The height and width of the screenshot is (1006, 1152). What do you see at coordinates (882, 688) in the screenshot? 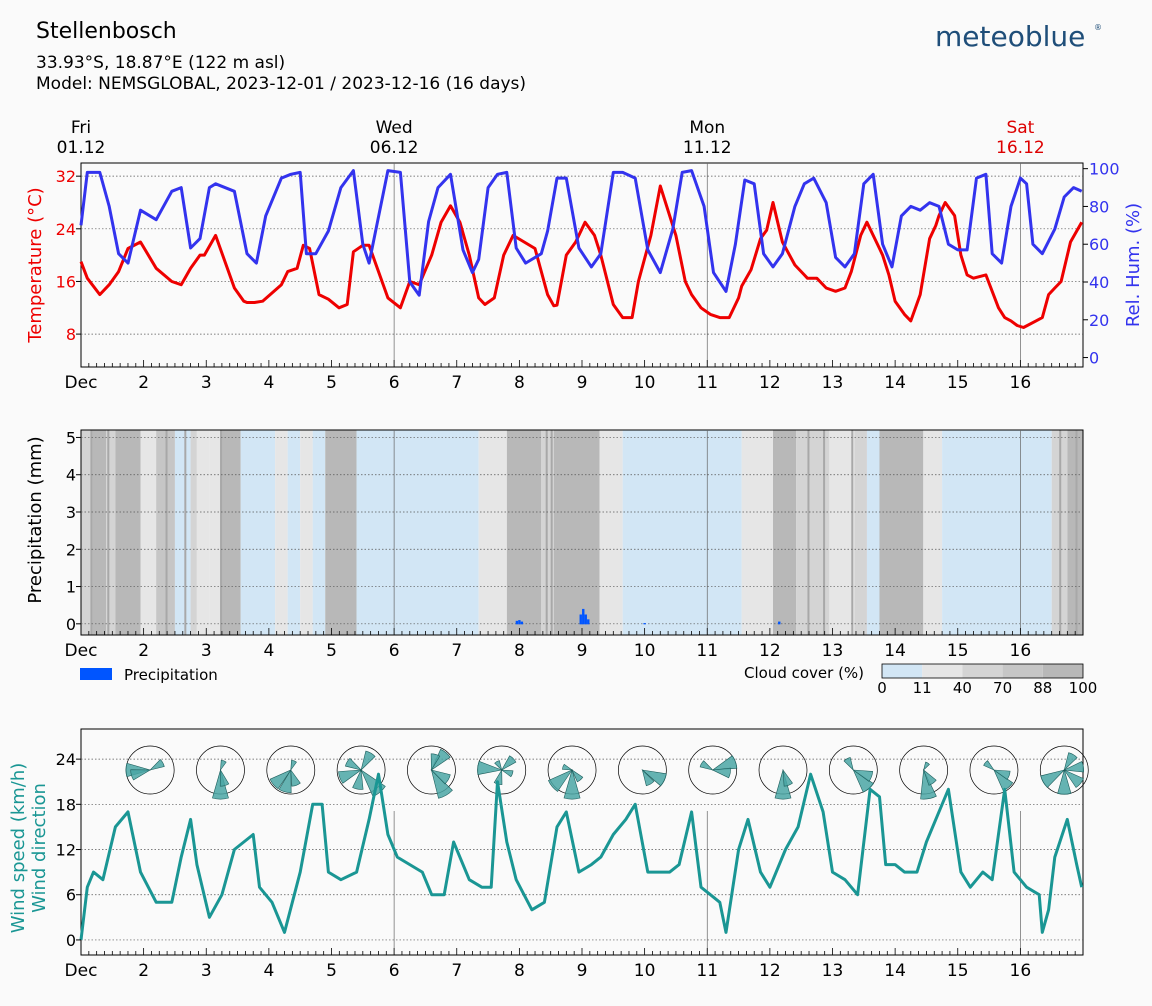
I see `cloud-legend-tick-label: 0` at bounding box center [882, 688].